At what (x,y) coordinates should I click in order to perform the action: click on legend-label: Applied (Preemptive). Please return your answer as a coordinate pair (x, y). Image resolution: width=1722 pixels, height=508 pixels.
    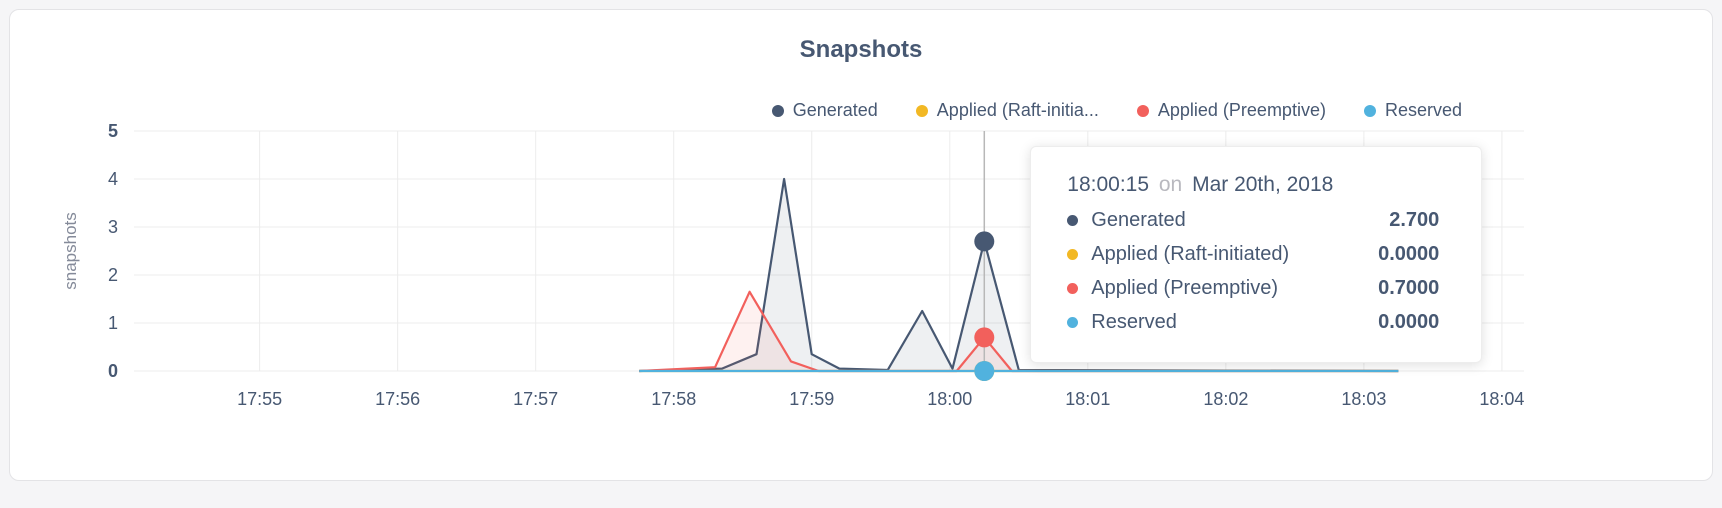
    Looking at the image, I should click on (1241, 110).